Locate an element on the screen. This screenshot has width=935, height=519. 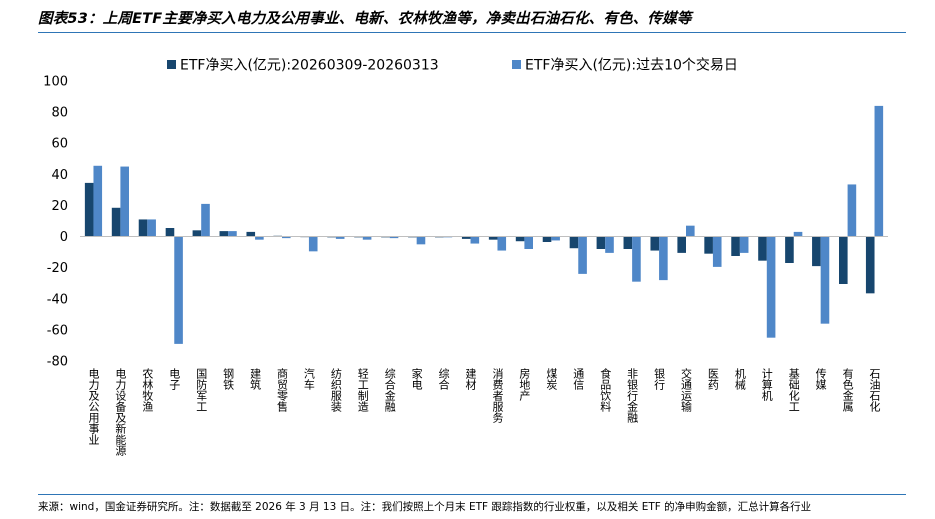
x-category-label: 计算机 is located at coordinates (766, 384).